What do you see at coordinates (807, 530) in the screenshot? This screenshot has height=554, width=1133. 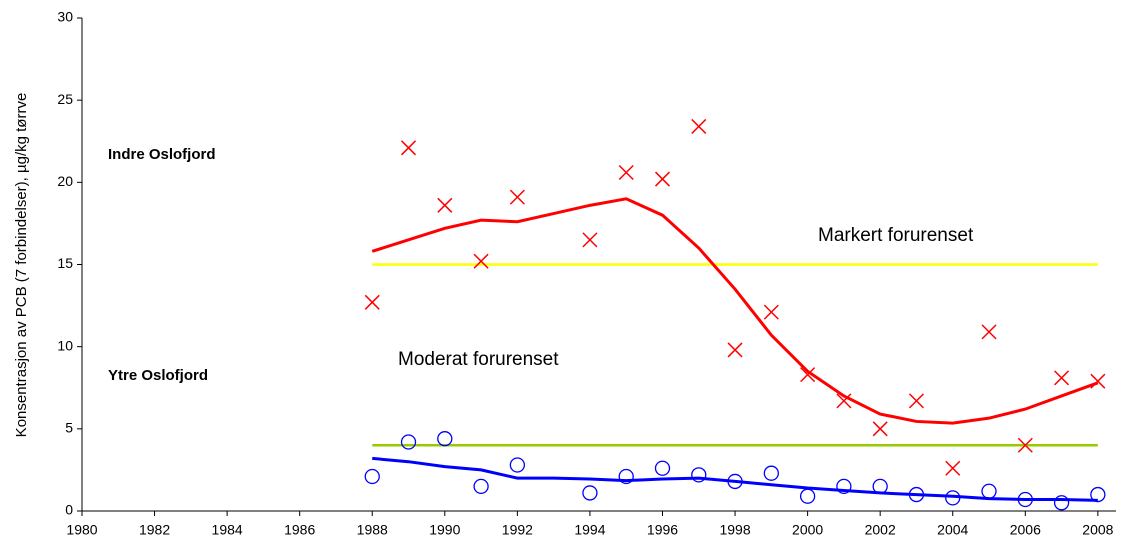 I see `x-tick-label: 2000` at bounding box center [807, 530].